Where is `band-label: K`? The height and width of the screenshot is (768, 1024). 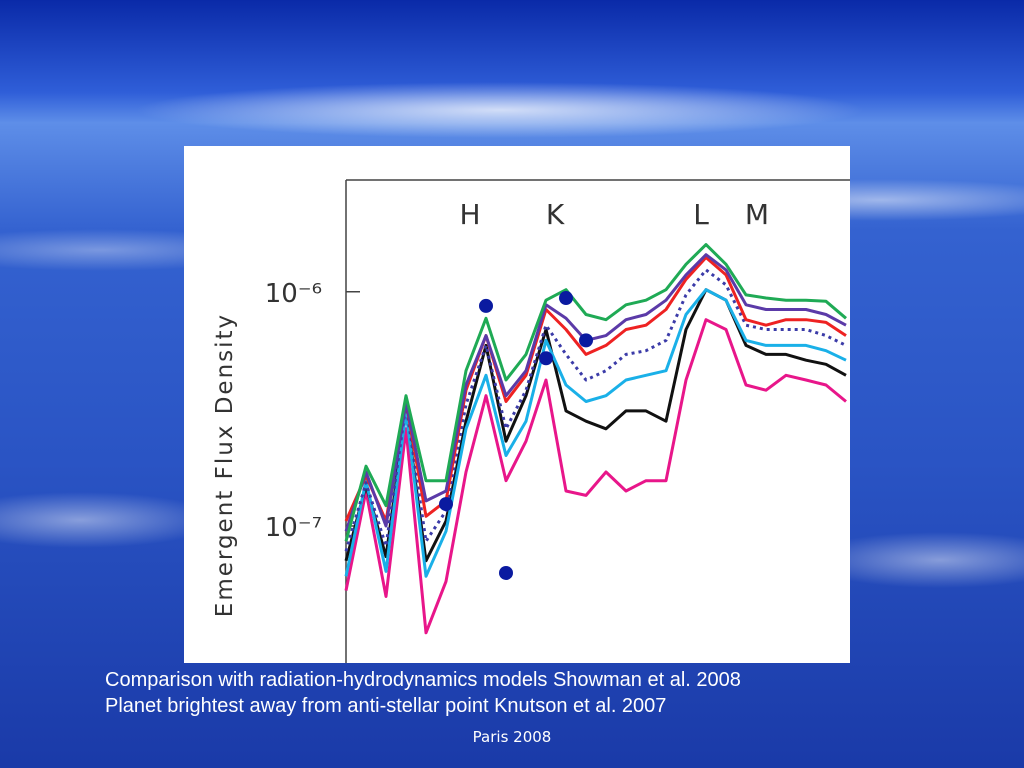
band-label: K is located at coordinates (555, 214).